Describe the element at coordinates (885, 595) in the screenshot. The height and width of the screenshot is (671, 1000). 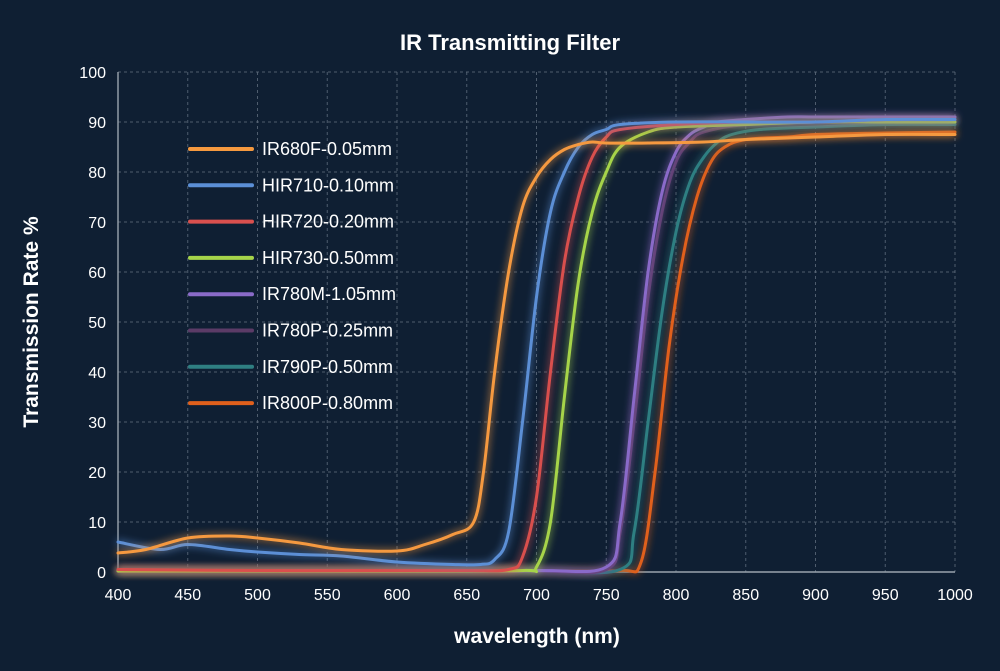
I see `x-tick-label: 950` at that location.